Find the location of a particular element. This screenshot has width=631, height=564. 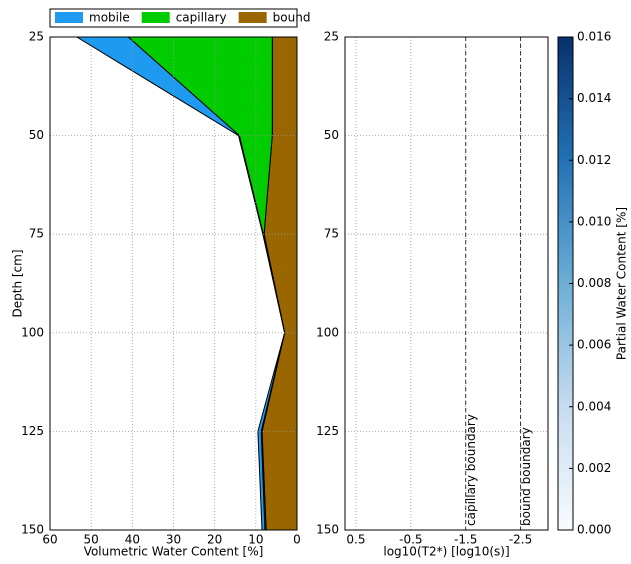

x-tick-label: 20 is located at coordinates (214, 540).